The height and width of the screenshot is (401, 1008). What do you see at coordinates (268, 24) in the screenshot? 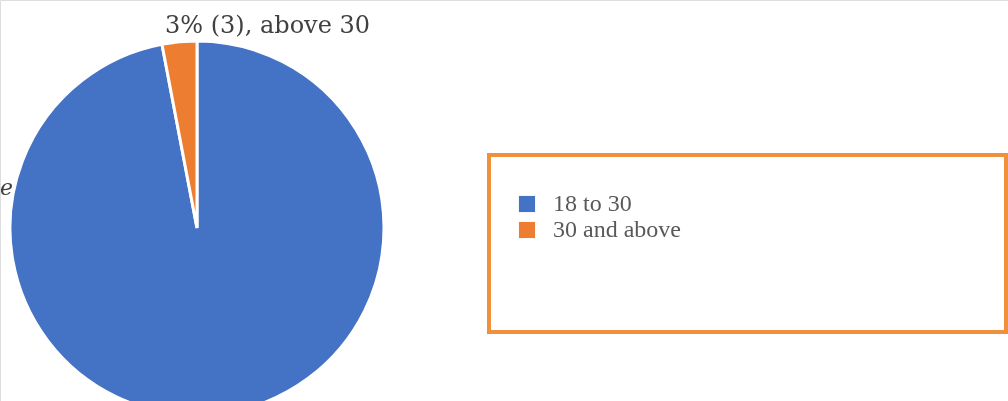
I see `data-label: 3% (3), above 30` at bounding box center [268, 24].